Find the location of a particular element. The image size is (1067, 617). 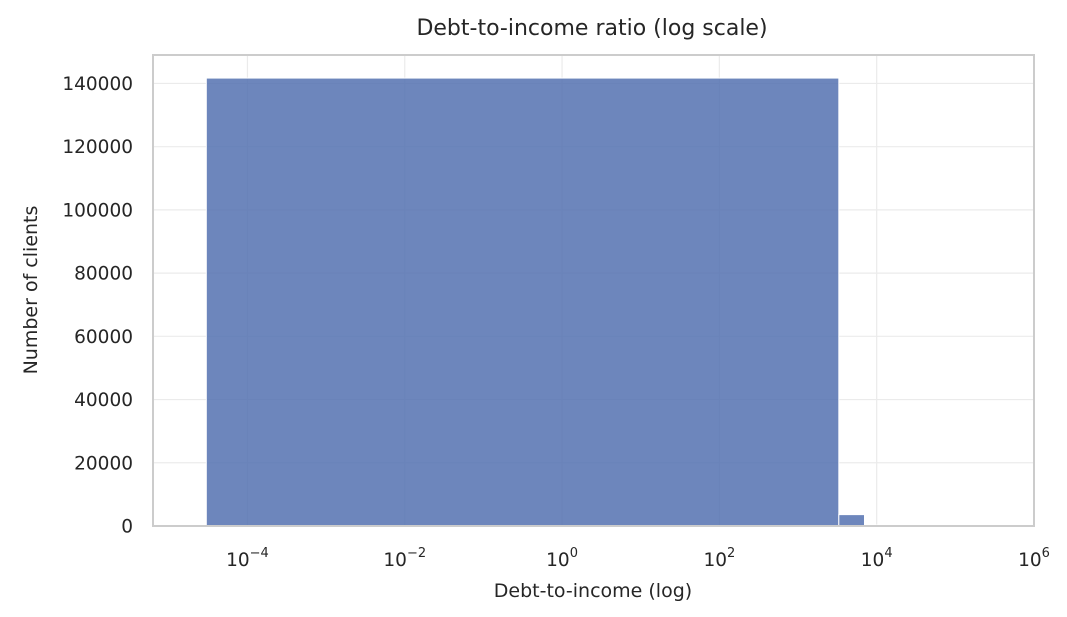

y-tick-label: 120000 is located at coordinates (97, 147).